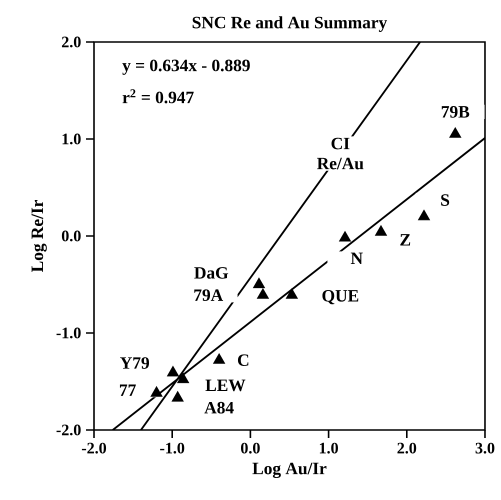  What do you see at coordinates (68, 333) in the screenshot?
I see `y-tick-label: -1.0` at bounding box center [68, 333].